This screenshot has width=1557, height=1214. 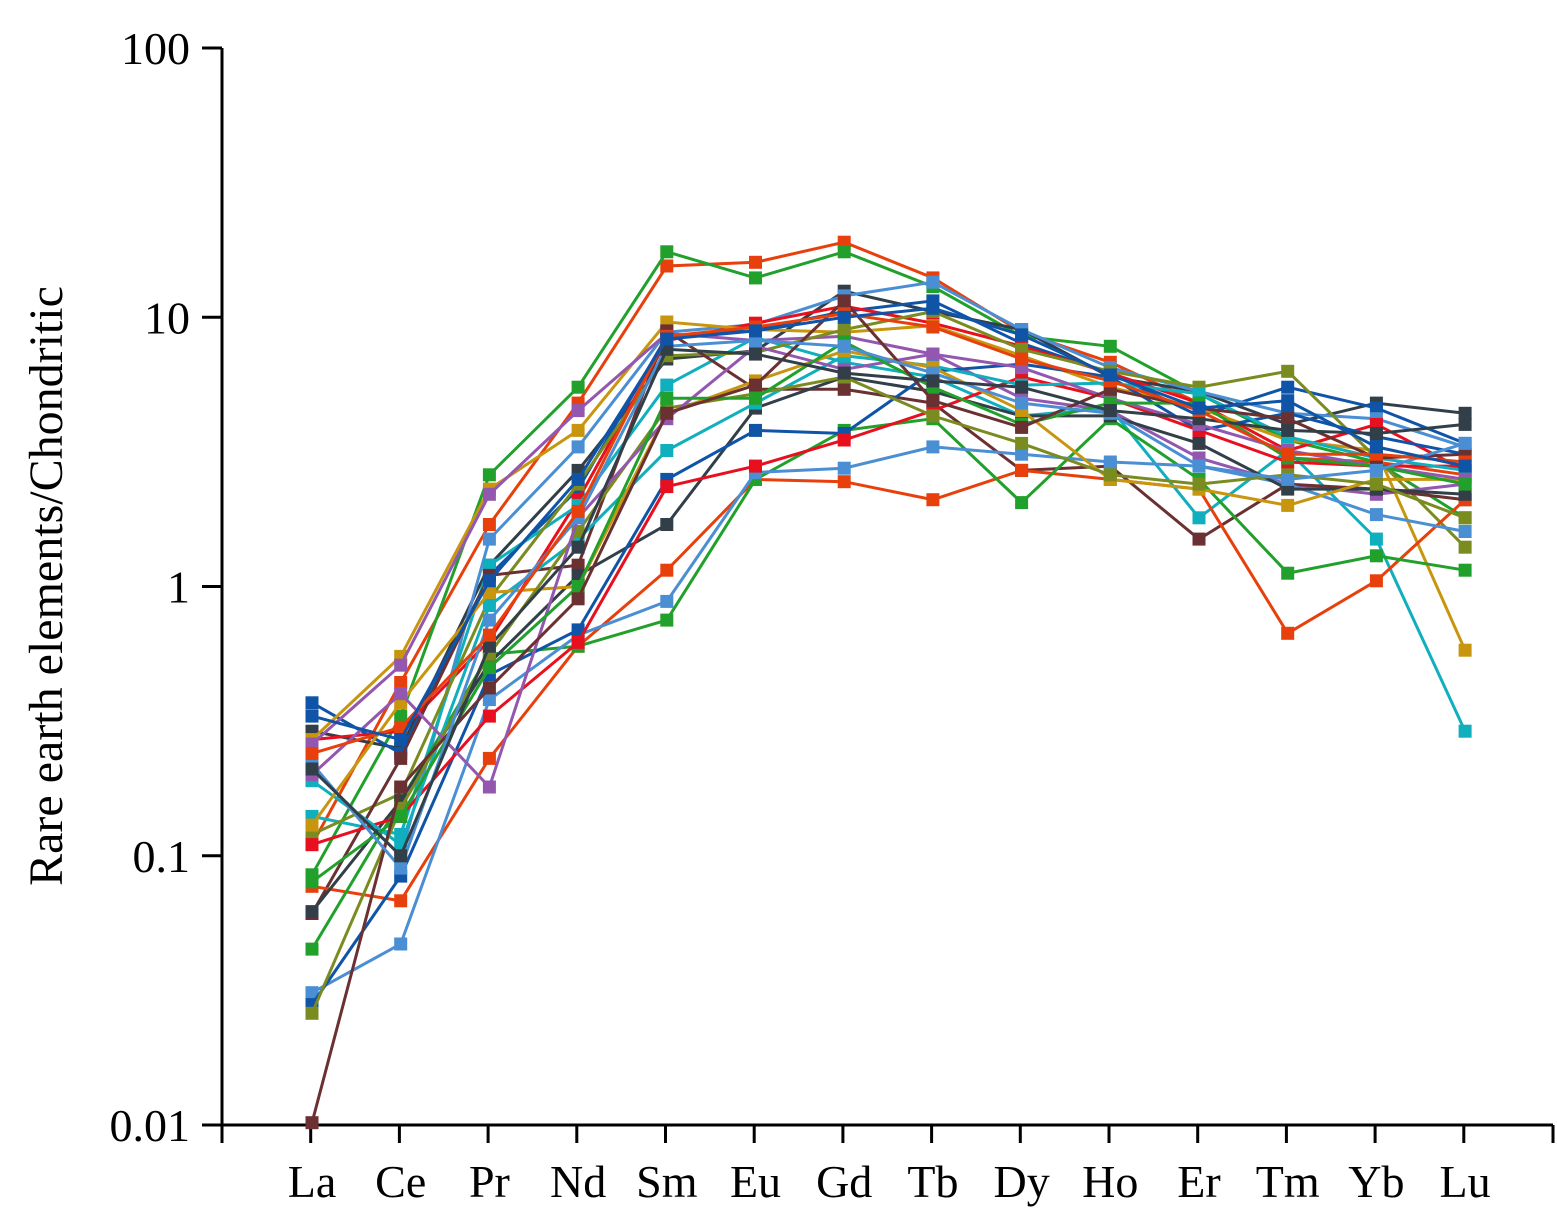 I want to click on x-category-label: Tm, so click(x=1288, y=1181).